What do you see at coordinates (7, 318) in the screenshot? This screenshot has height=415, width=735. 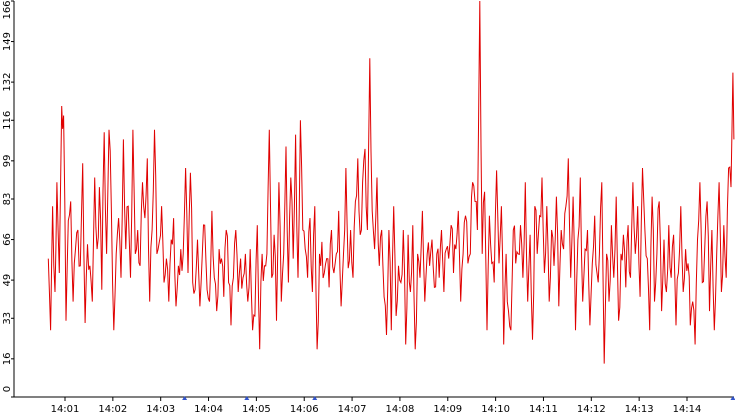 I see `y-tick-label: 33` at bounding box center [7, 318].